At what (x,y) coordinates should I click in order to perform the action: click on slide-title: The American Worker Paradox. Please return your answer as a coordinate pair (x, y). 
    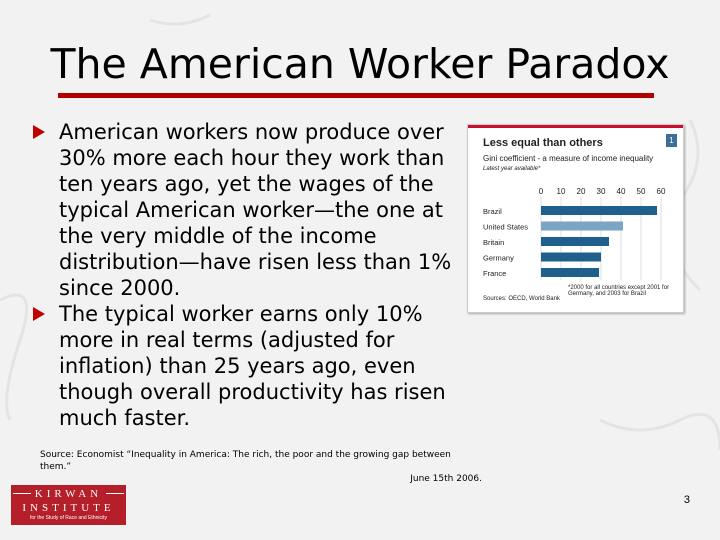
    Looking at the image, I should click on (360, 64).